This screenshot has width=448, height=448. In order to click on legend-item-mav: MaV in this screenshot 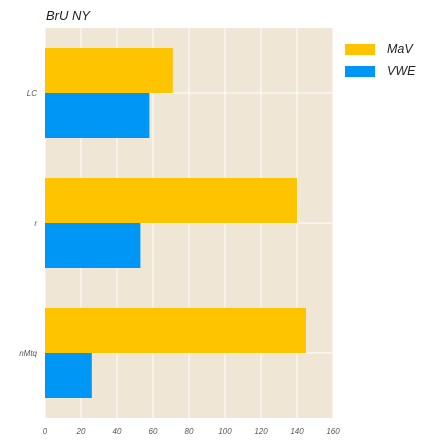, I will do `click(380, 49)`.